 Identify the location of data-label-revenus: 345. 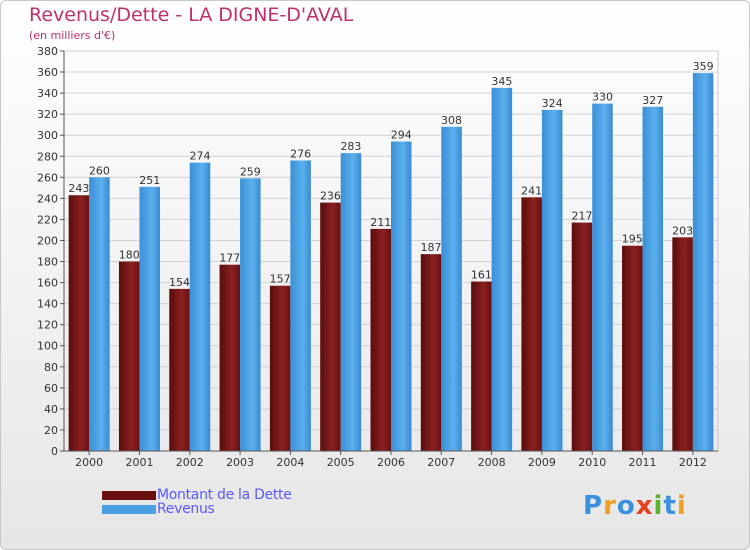
(501, 81).